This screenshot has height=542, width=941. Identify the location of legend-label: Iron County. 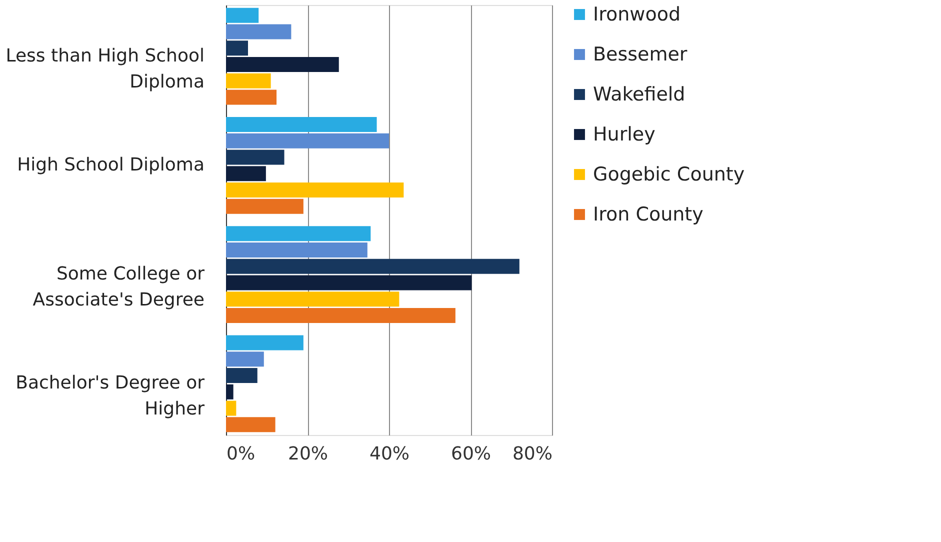
(648, 215).